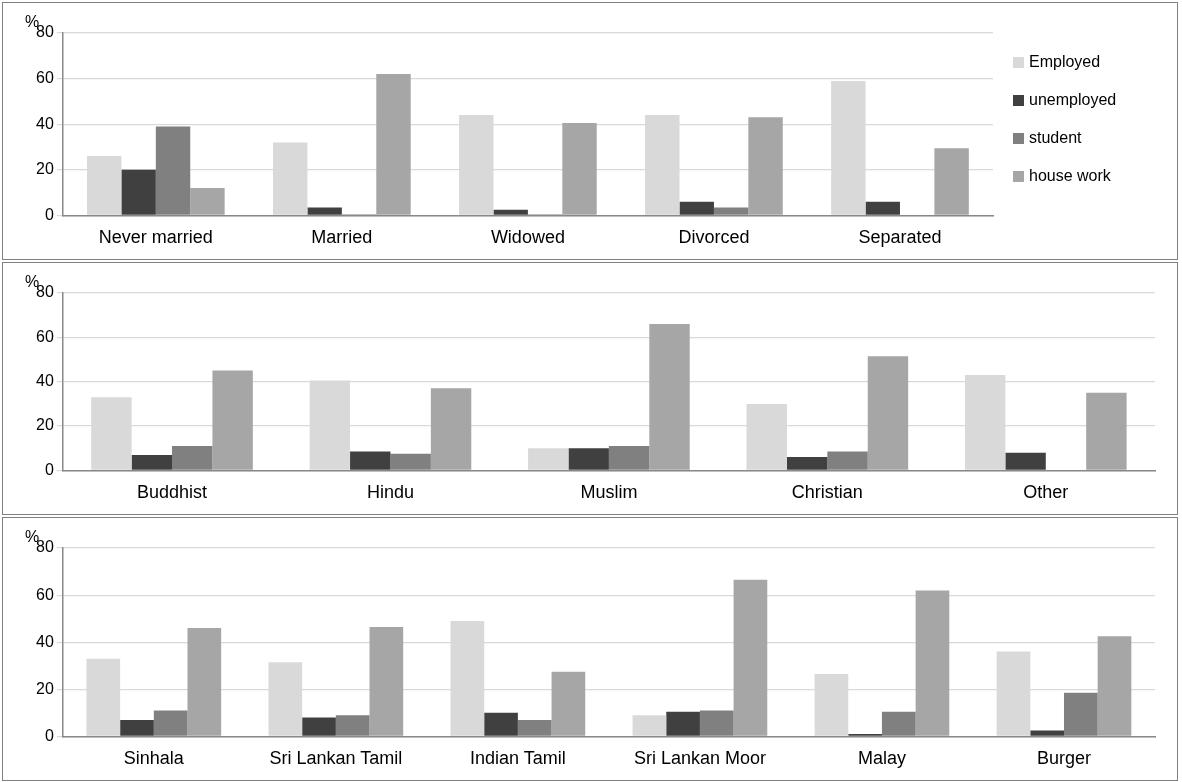 The width and height of the screenshot is (1182, 782). What do you see at coordinates (336, 758) in the screenshot?
I see `x-tick-label: Sri Lankan Tamil` at bounding box center [336, 758].